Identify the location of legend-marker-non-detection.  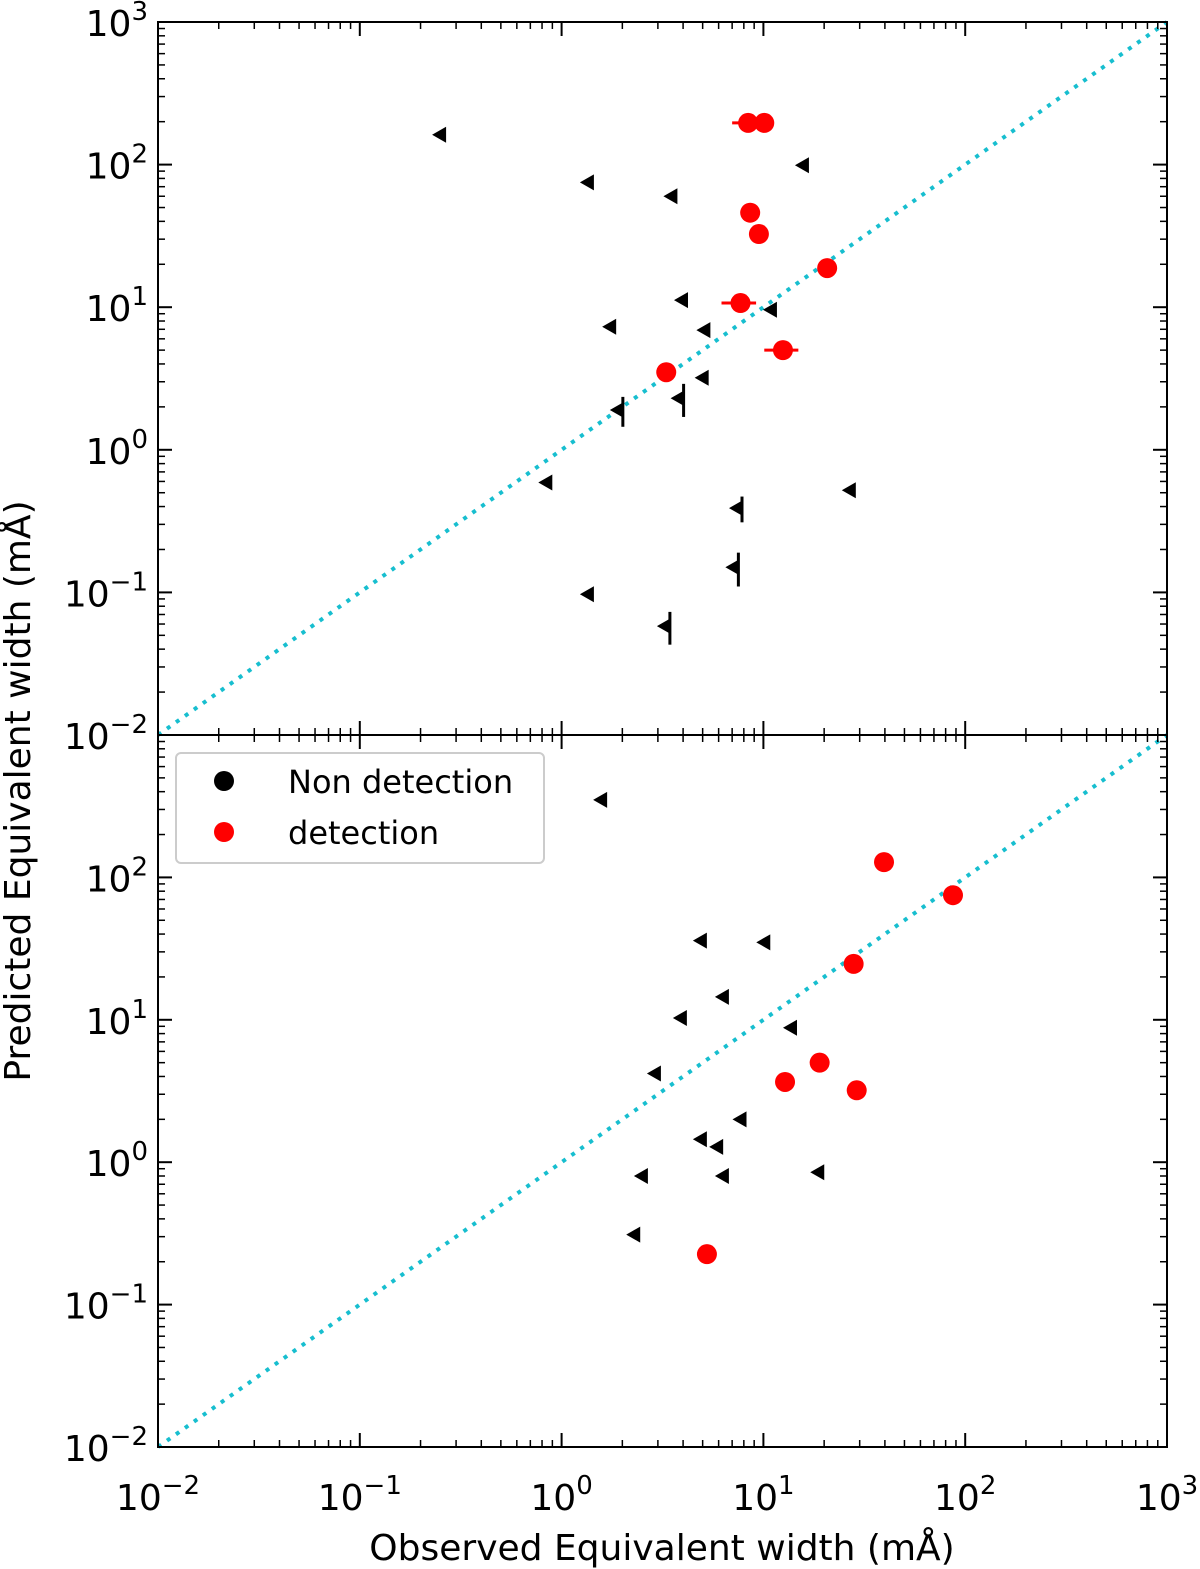
(224, 781).